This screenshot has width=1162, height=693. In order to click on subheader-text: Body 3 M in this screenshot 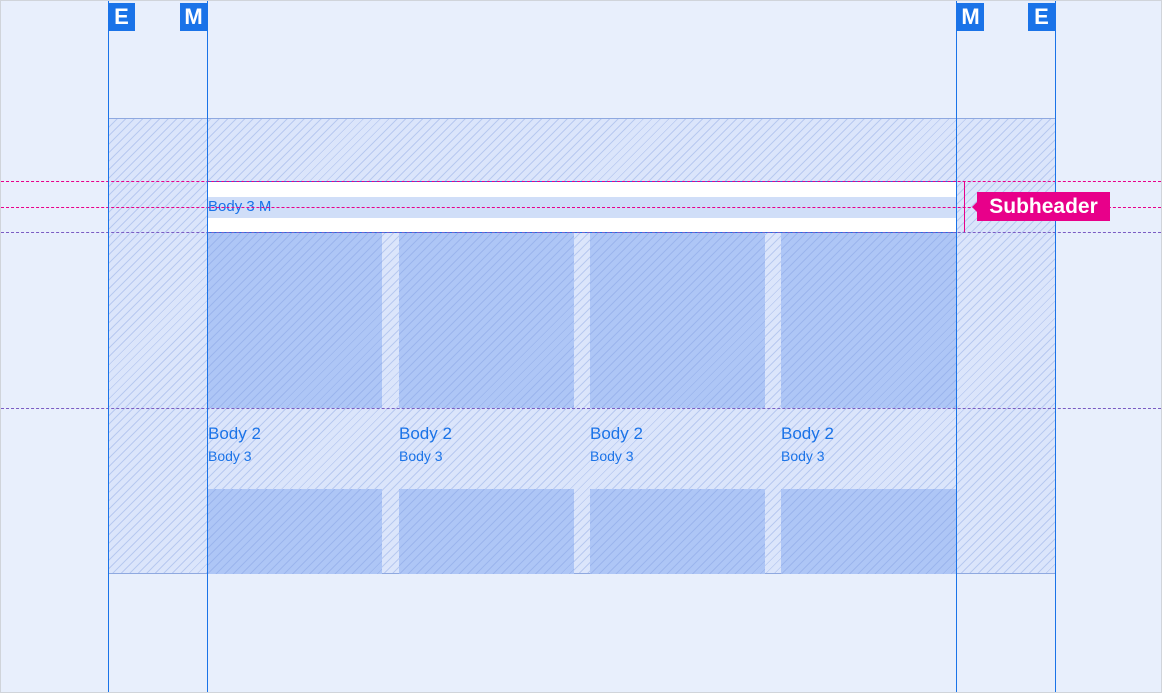, I will do `click(240, 206)`.